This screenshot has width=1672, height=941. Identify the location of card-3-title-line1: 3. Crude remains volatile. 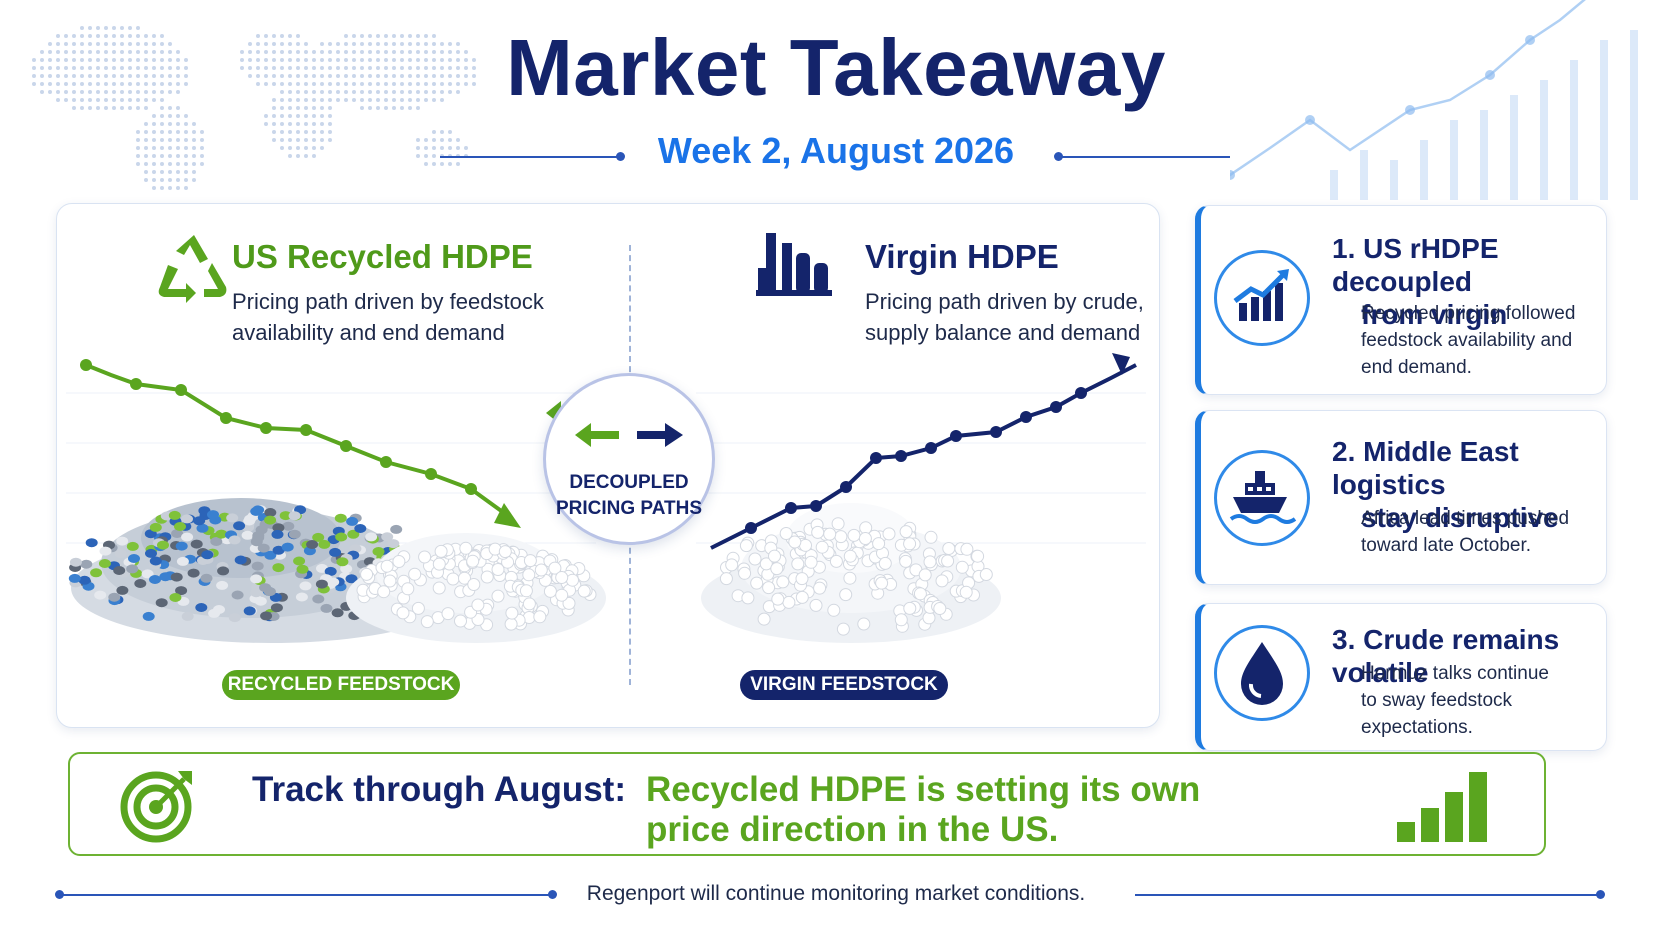
(1446, 656).